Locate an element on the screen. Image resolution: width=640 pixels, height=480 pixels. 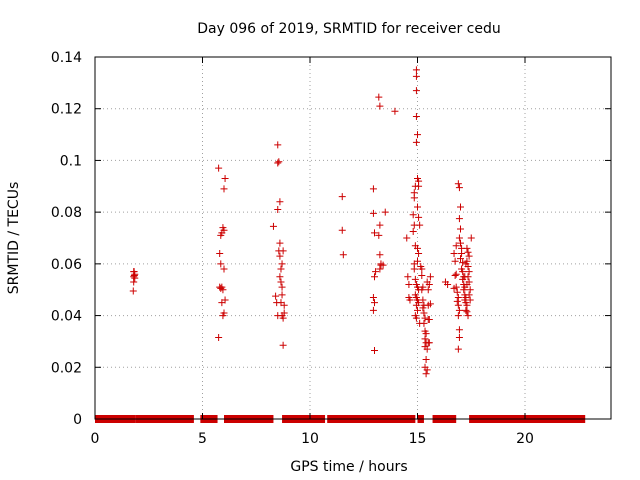
y-tick-label: 0.08 is located at coordinates (66, 213).